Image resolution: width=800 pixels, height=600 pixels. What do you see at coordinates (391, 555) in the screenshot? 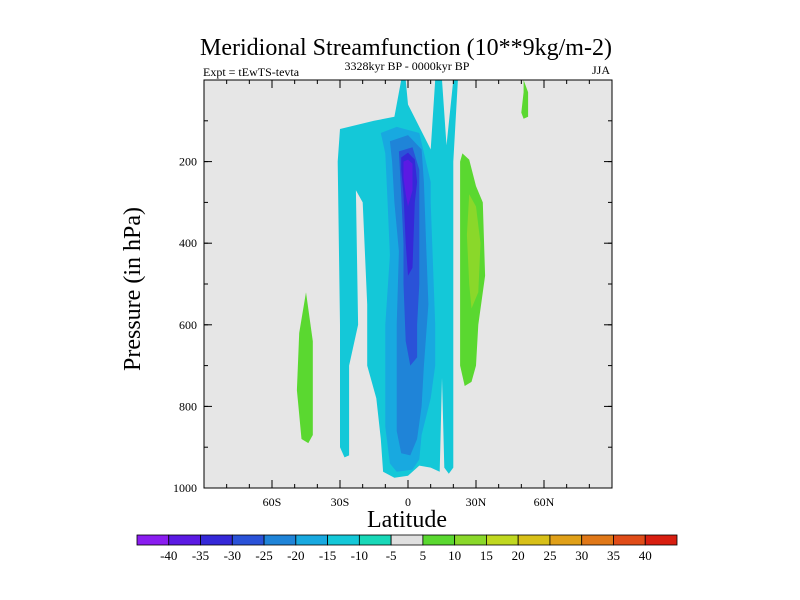
I see `colorbar-label: -5` at bounding box center [391, 555].